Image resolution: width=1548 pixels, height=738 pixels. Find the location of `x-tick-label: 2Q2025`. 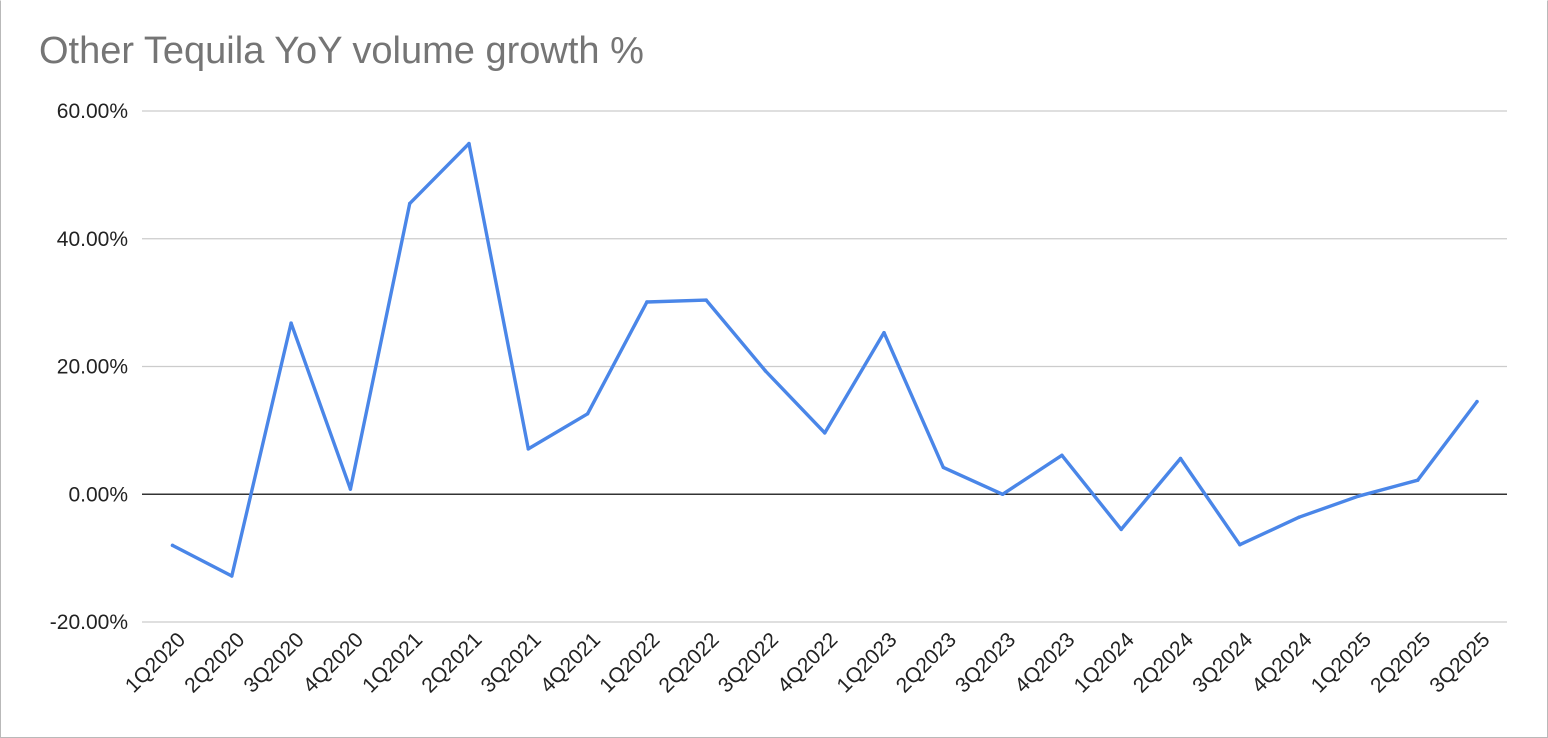

x-tick-label: 2Q2025 is located at coordinates (1400, 662).